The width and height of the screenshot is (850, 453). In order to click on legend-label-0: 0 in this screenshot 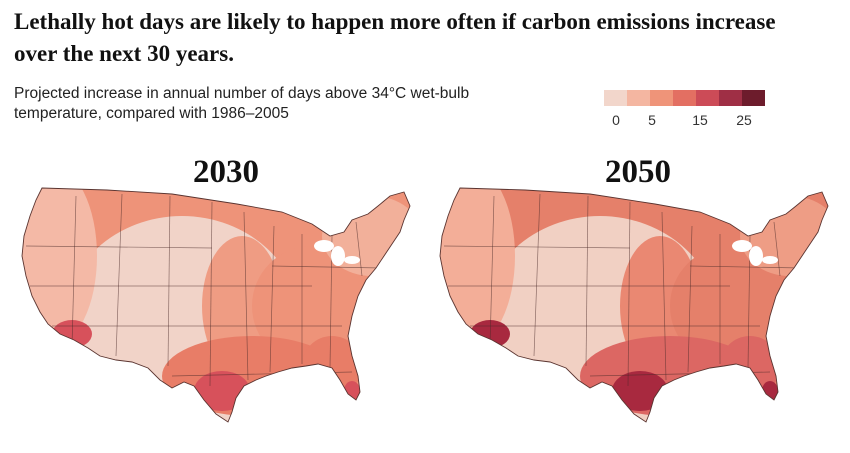, I will do `click(616, 120)`.